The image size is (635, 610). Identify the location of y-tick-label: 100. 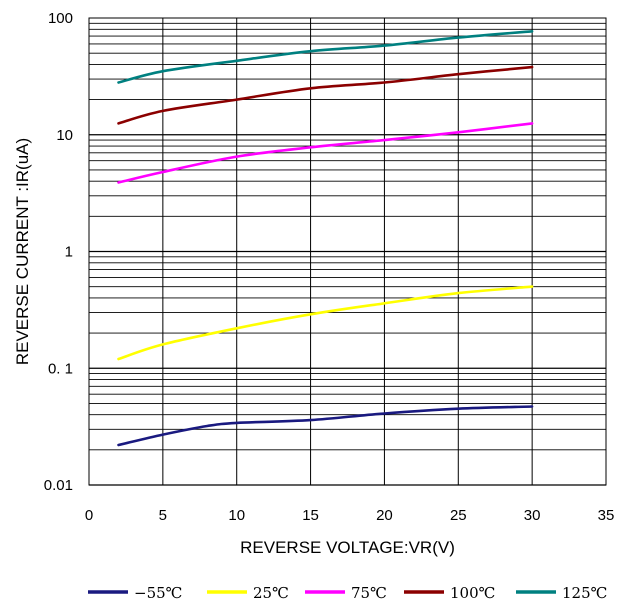
(60, 18).